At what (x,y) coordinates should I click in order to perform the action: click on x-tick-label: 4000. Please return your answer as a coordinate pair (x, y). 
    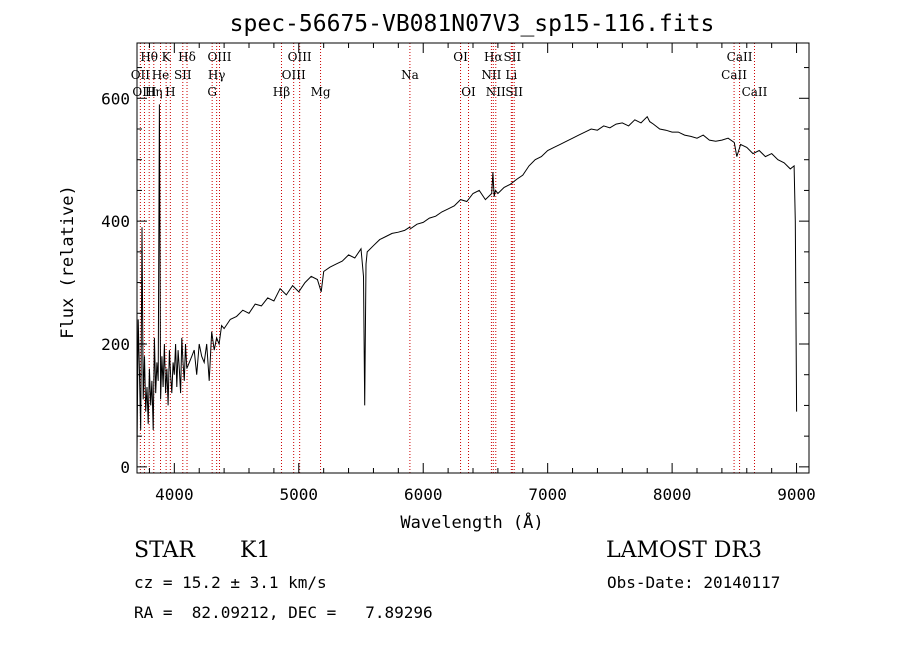
    Looking at the image, I should click on (174, 494).